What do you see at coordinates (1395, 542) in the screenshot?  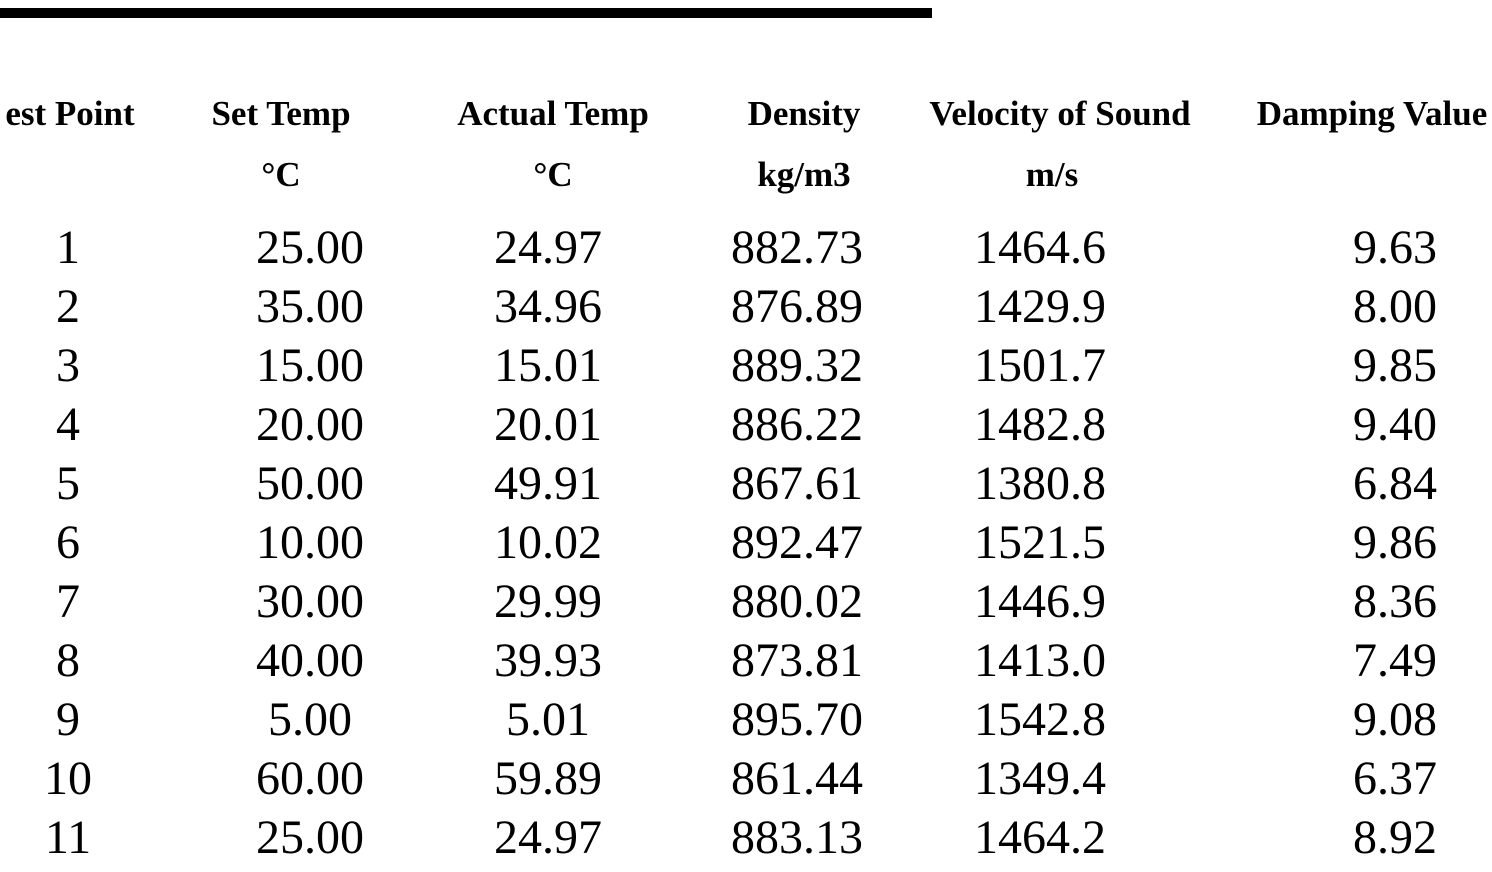 I see `table-cell: 9.86` at bounding box center [1395, 542].